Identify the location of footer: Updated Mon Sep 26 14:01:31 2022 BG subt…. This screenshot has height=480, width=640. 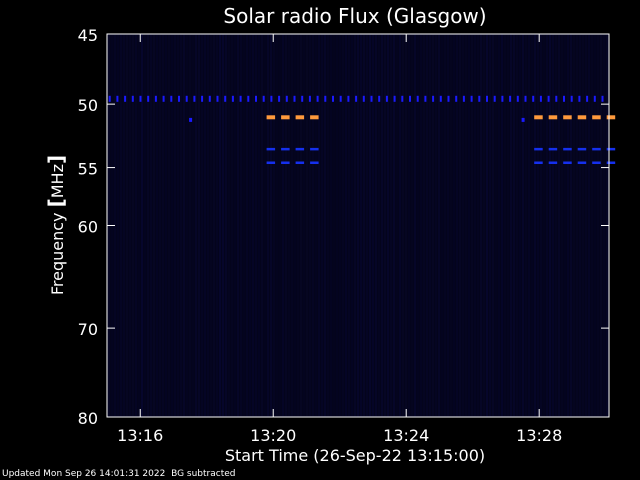
(119, 474).